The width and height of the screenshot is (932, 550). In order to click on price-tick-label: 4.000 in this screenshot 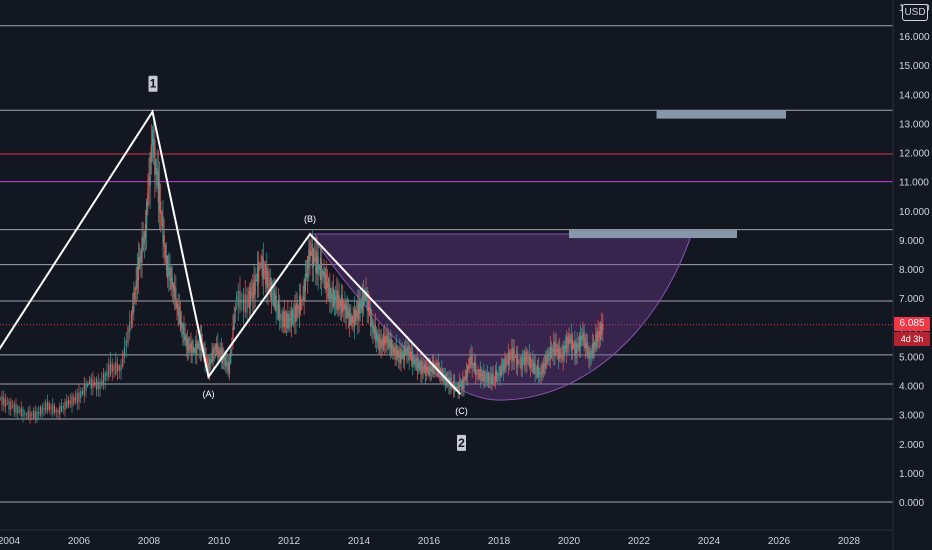, I will do `click(911, 387)`.